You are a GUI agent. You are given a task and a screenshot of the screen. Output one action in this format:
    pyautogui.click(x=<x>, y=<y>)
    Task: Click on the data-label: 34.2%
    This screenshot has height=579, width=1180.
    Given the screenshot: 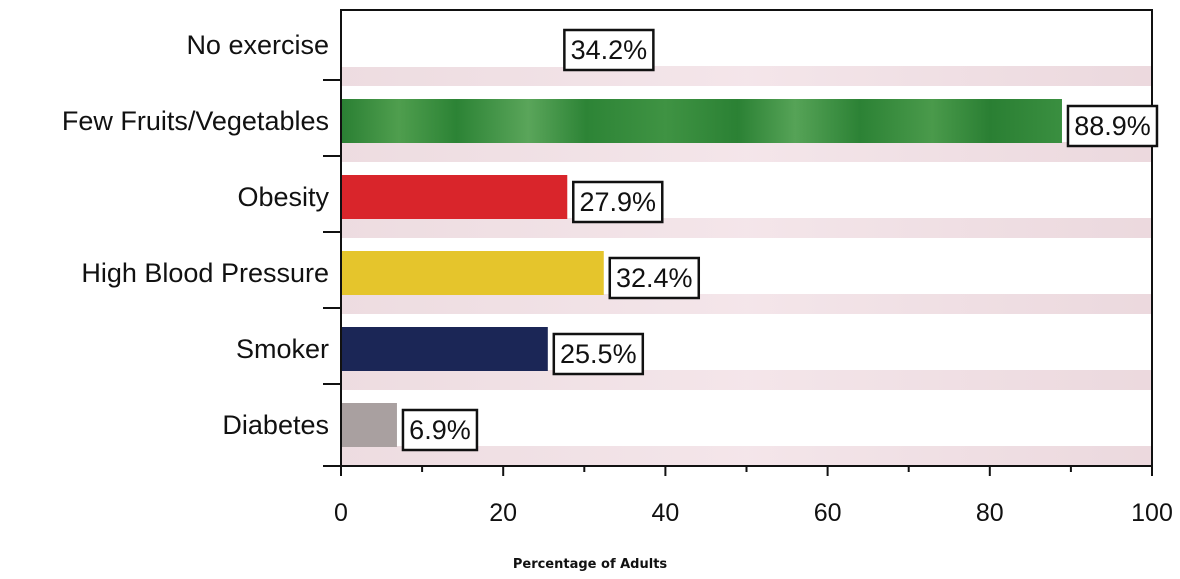 What is the action you would take?
    pyautogui.click(x=609, y=50)
    